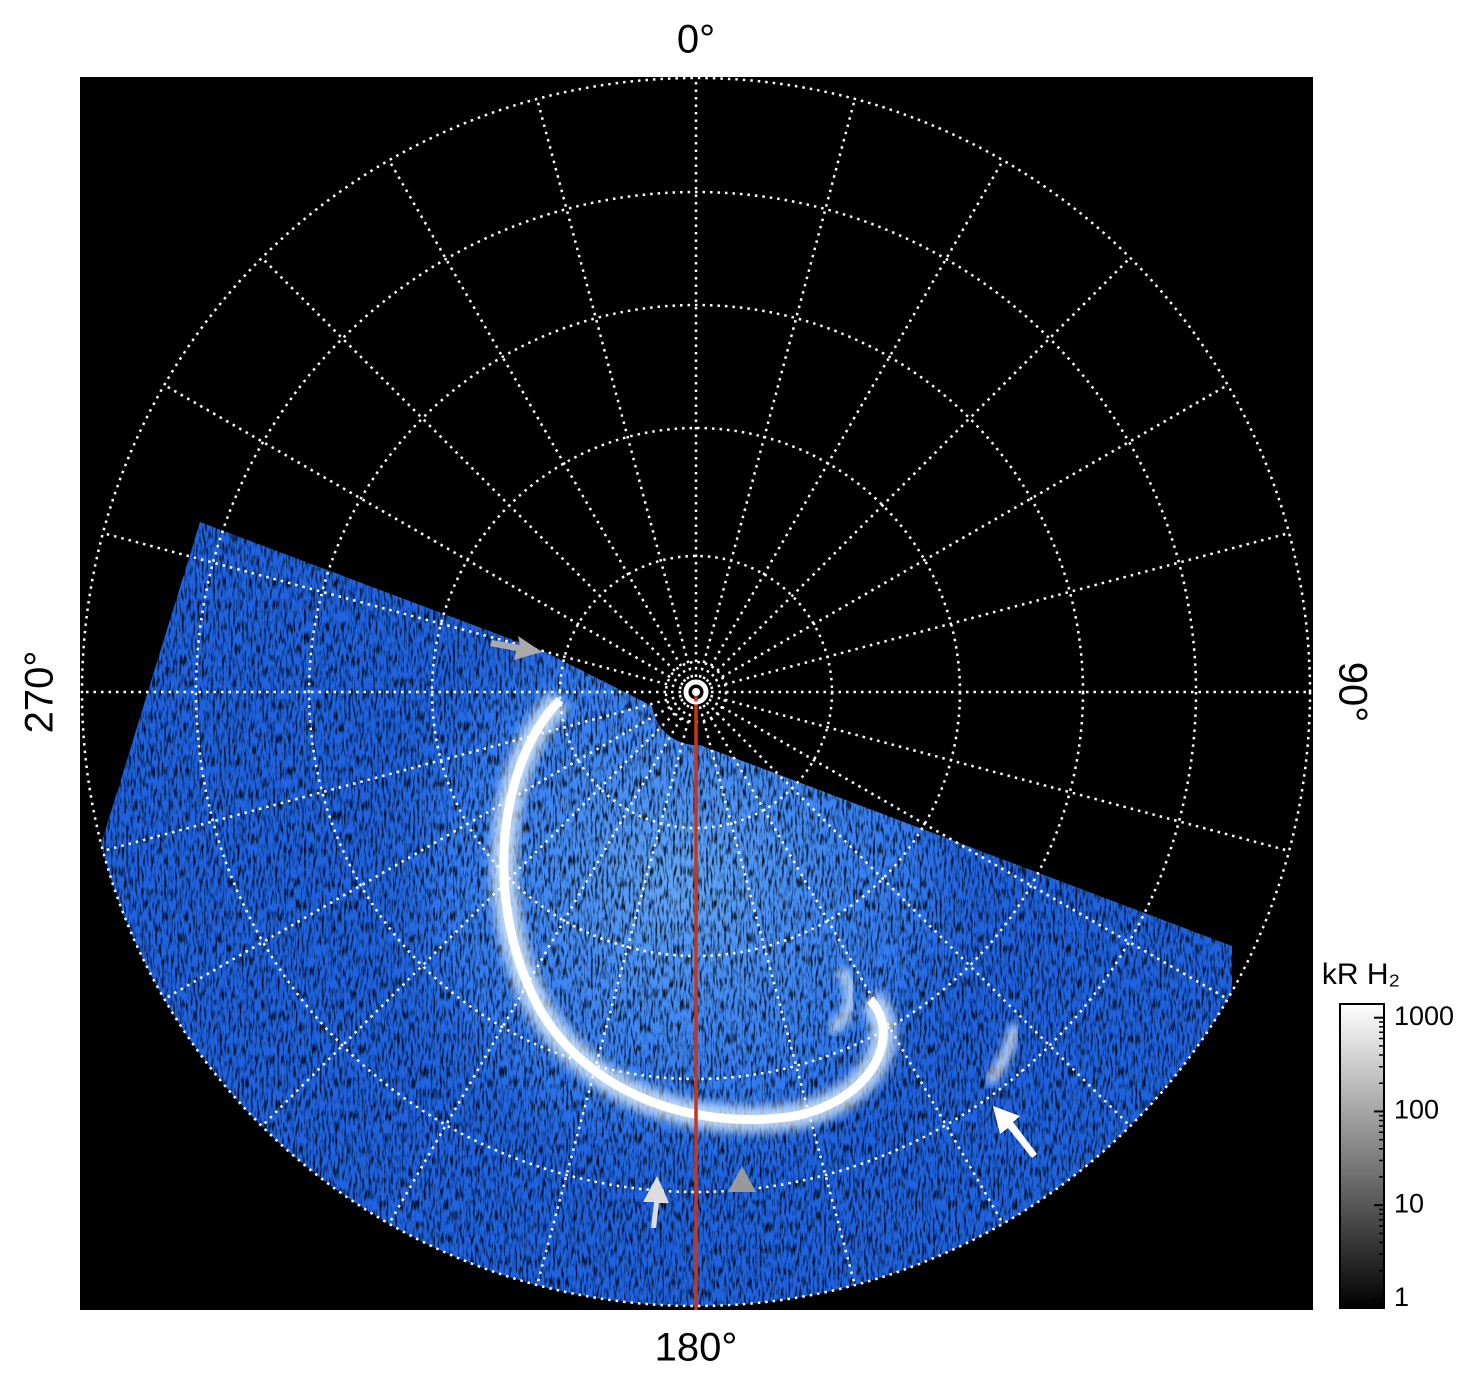  I want to click on angle-label: 180°, so click(696, 1348).